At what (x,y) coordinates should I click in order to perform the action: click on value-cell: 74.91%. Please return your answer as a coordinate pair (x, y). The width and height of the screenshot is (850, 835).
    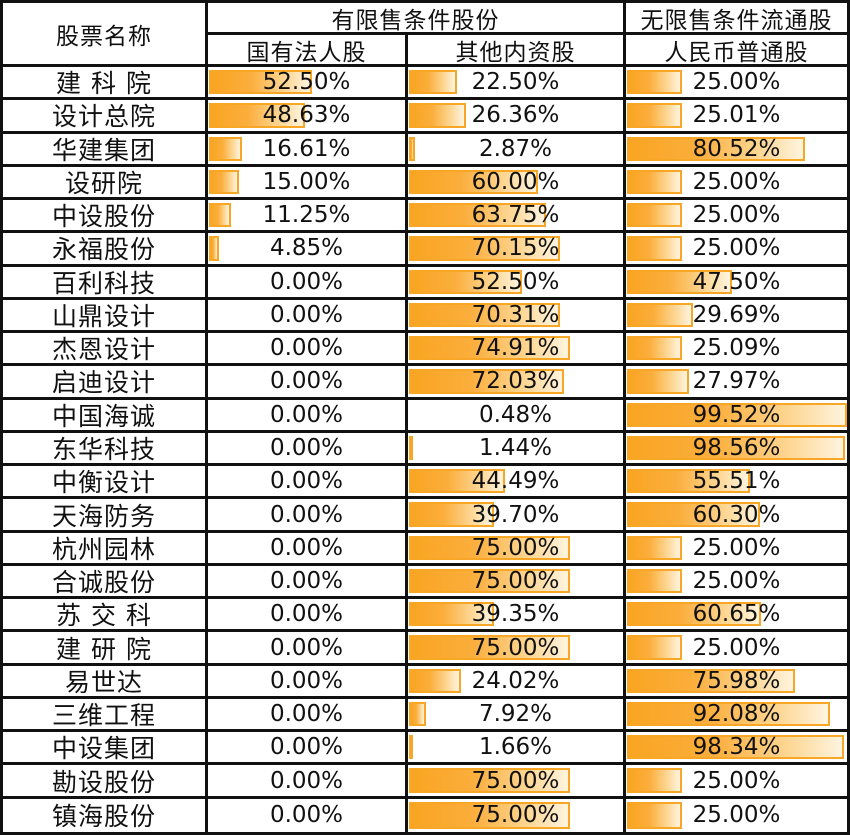
    Looking at the image, I should click on (517, 350).